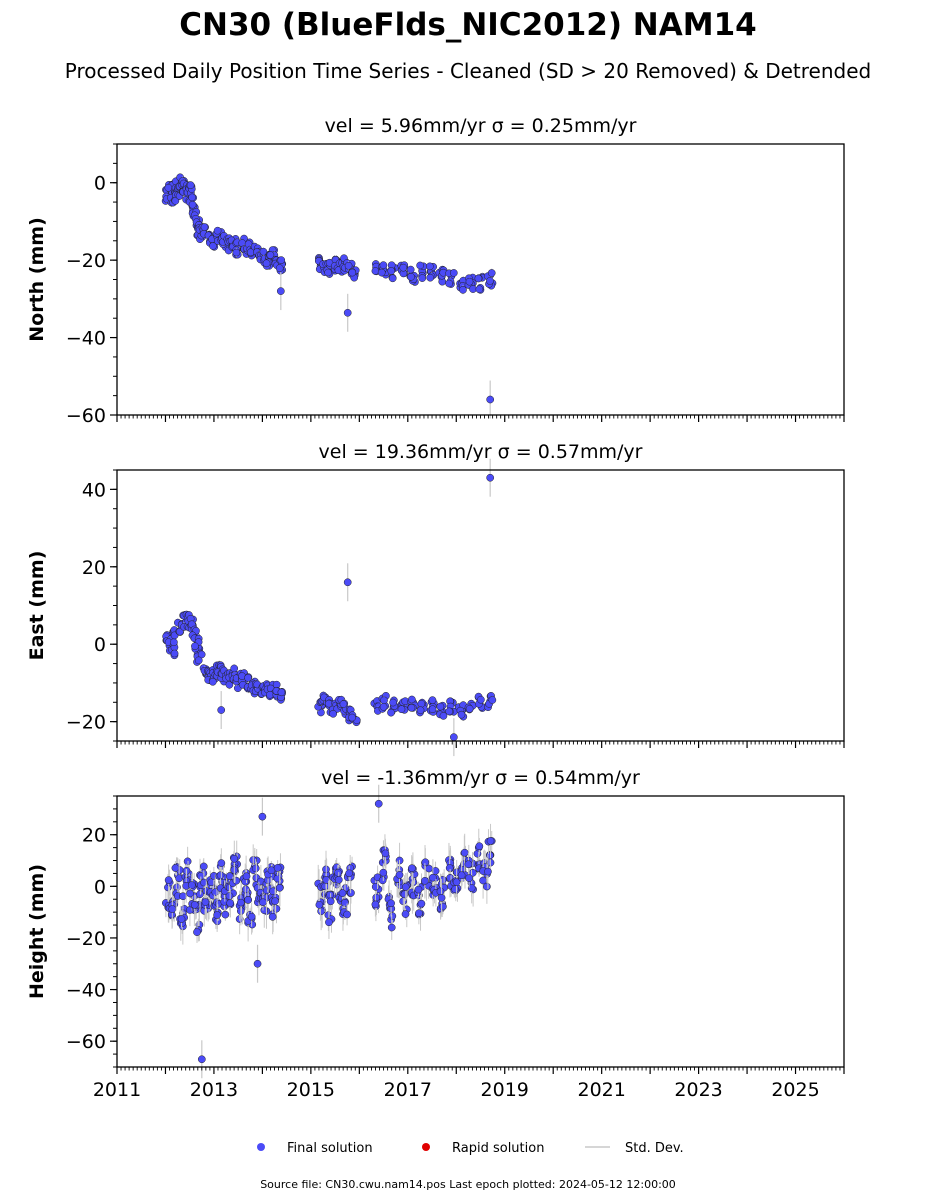 The width and height of the screenshot is (937, 1200). Describe the element at coordinates (261, 1147) in the screenshot. I see `legend-final-marker` at that location.